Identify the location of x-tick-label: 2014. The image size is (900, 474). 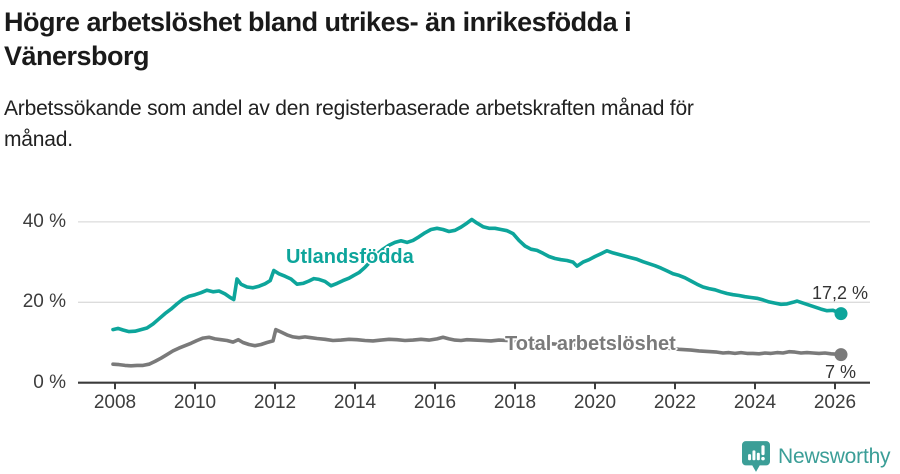
(355, 402).